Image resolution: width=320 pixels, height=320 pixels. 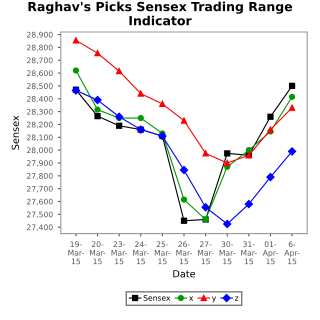 I want to click on y-axis-title: Sensex, so click(x=15, y=133).